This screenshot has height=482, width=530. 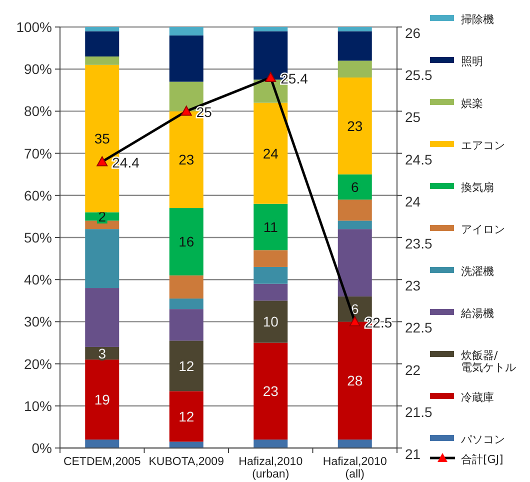 I want to click on legend-label: 洗濯機, so click(x=477, y=271).